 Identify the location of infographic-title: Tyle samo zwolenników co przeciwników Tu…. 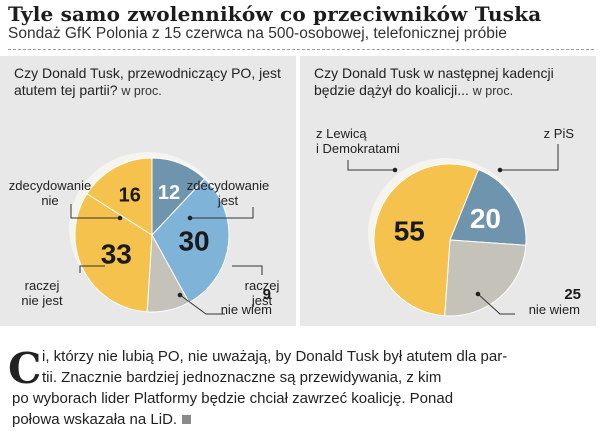
(275, 14).